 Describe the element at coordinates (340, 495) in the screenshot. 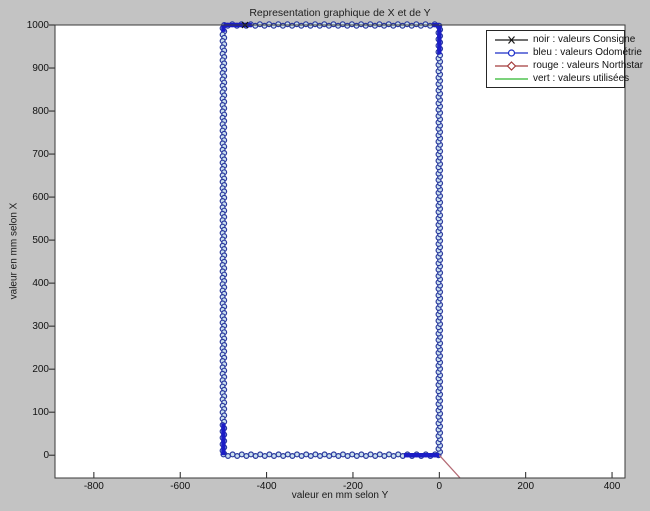

I see `x-axis-label: valeur en mm selon Y` at that location.